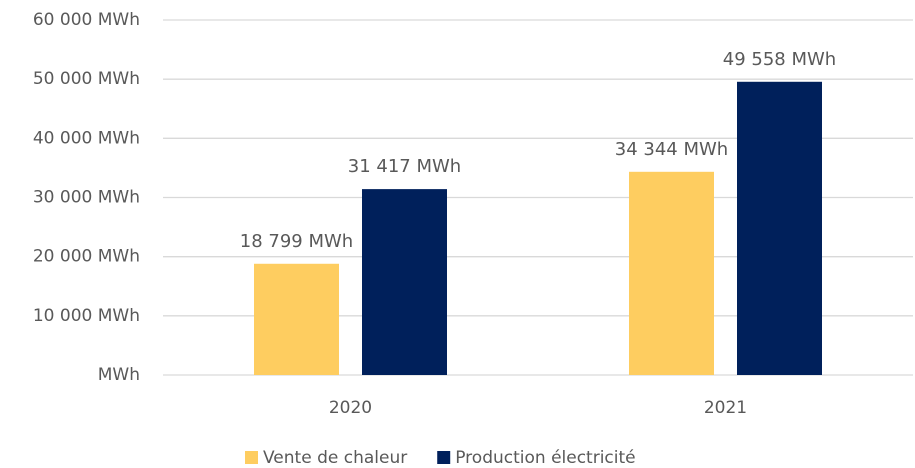  What do you see at coordinates (296, 241) in the screenshot?
I see `data-label: 18 799 MWh` at bounding box center [296, 241].